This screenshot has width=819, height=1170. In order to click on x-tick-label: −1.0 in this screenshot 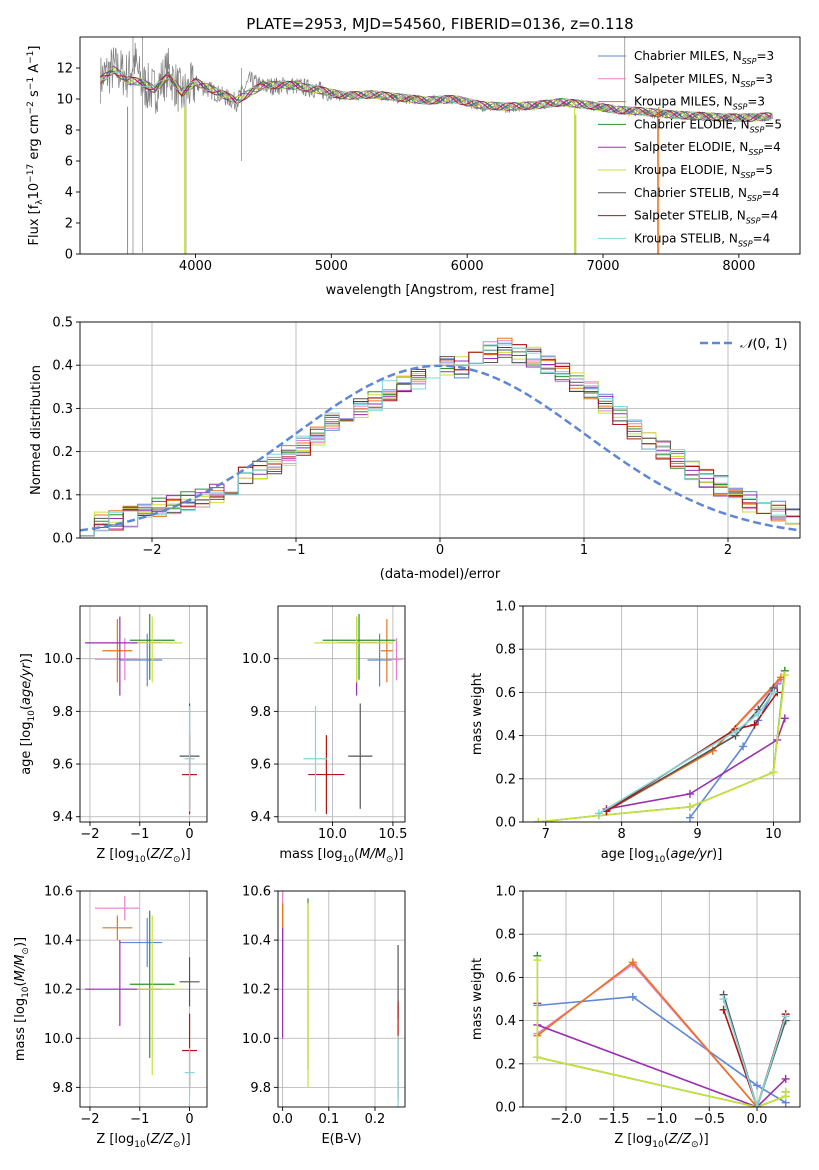, I will do `click(662, 1119)`.